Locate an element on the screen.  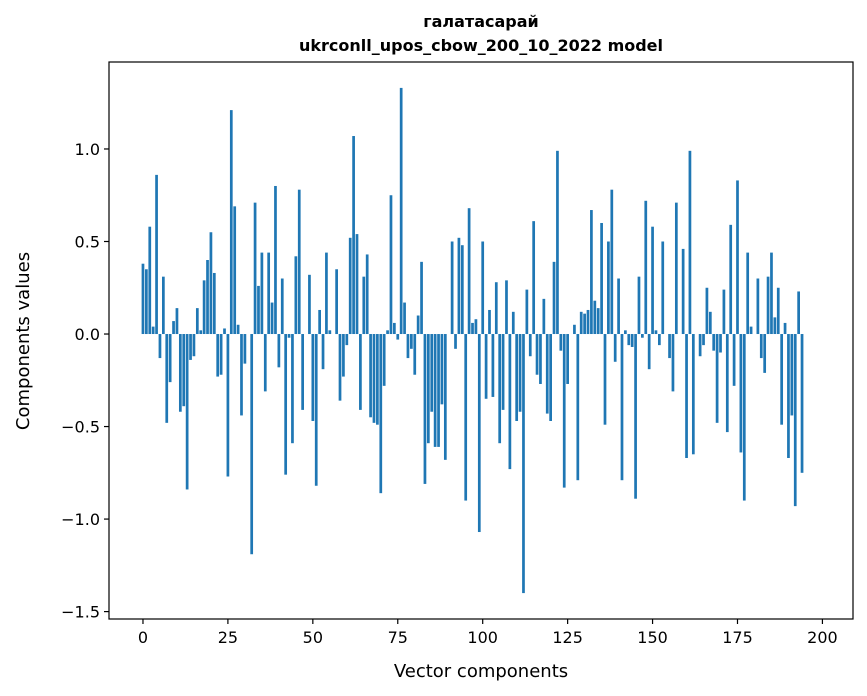
x-axis-ticks: 0 25 50 75 100 125 150 175 200 is located at coordinates (488, 633).